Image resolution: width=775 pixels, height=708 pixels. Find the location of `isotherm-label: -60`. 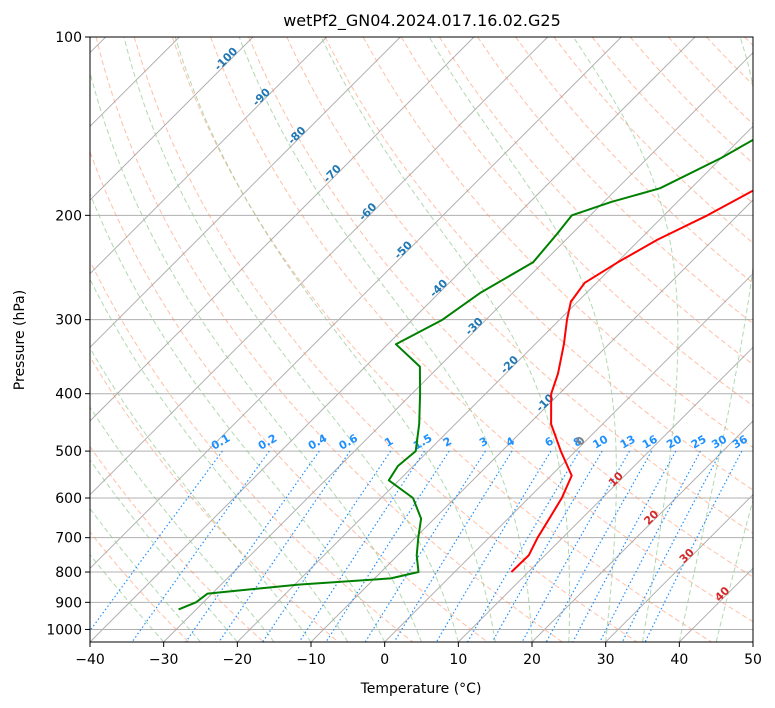

isotherm-label: -60 is located at coordinates (367, 211).